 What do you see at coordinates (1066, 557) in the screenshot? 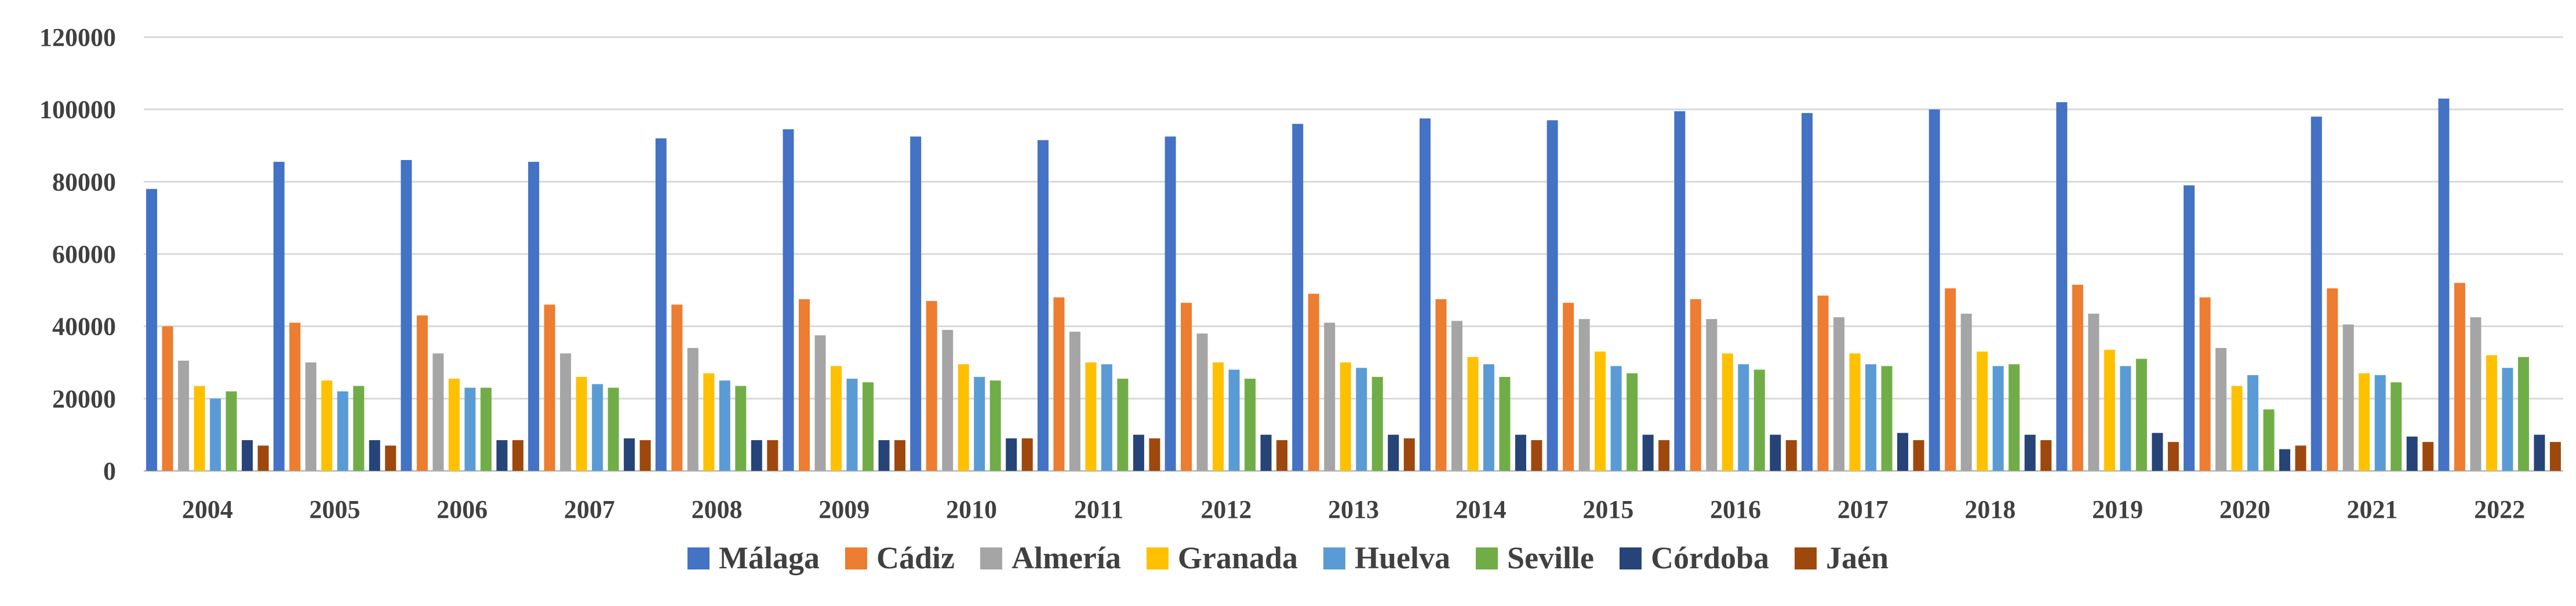
I see `legend-label: Almería` at bounding box center [1066, 557].